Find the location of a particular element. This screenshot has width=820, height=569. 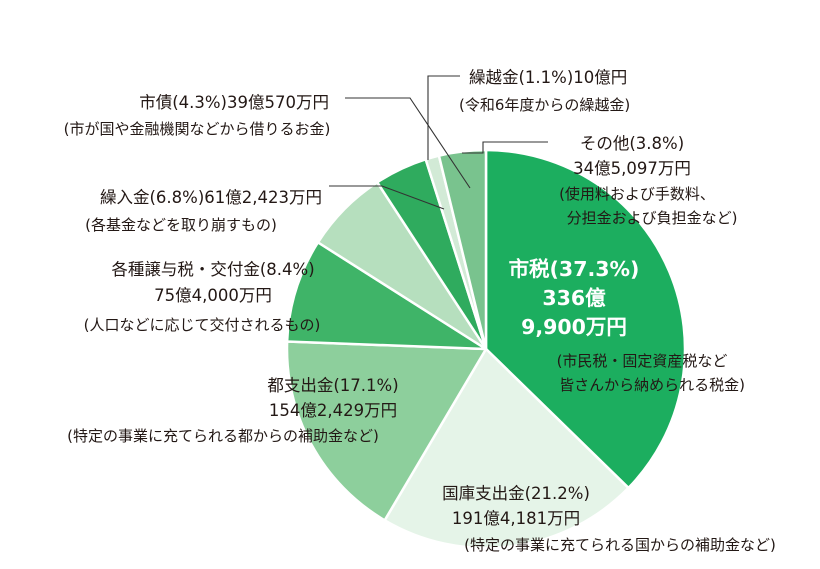

slice-label-0-line-4: 皆さんから納められる税金) is located at coordinates (652, 385).